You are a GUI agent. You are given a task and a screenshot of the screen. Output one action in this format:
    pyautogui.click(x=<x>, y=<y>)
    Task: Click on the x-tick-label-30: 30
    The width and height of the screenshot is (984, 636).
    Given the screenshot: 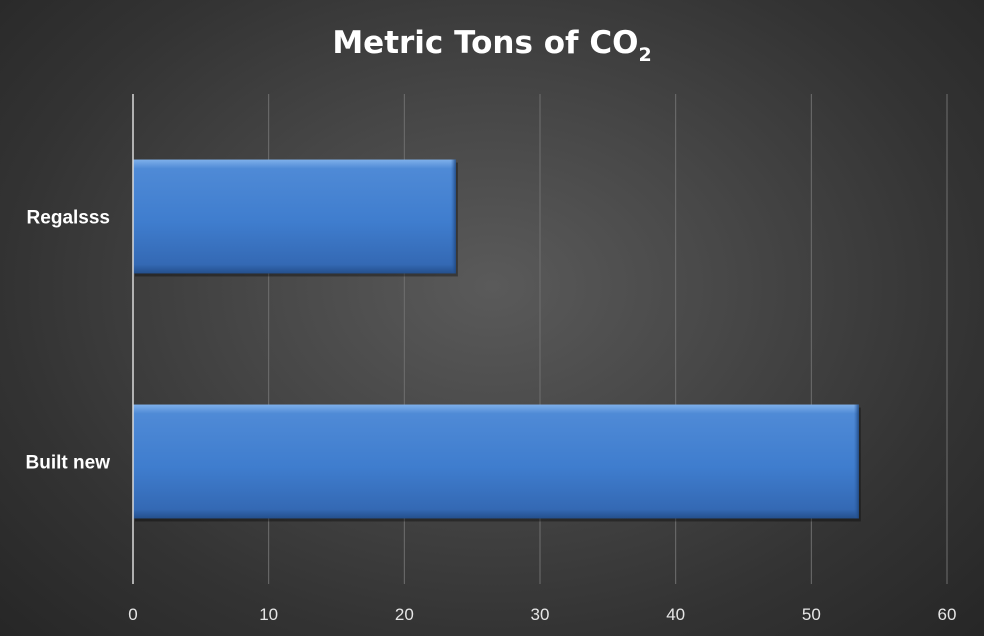 What is the action you would take?
    pyautogui.click(x=540, y=614)
    